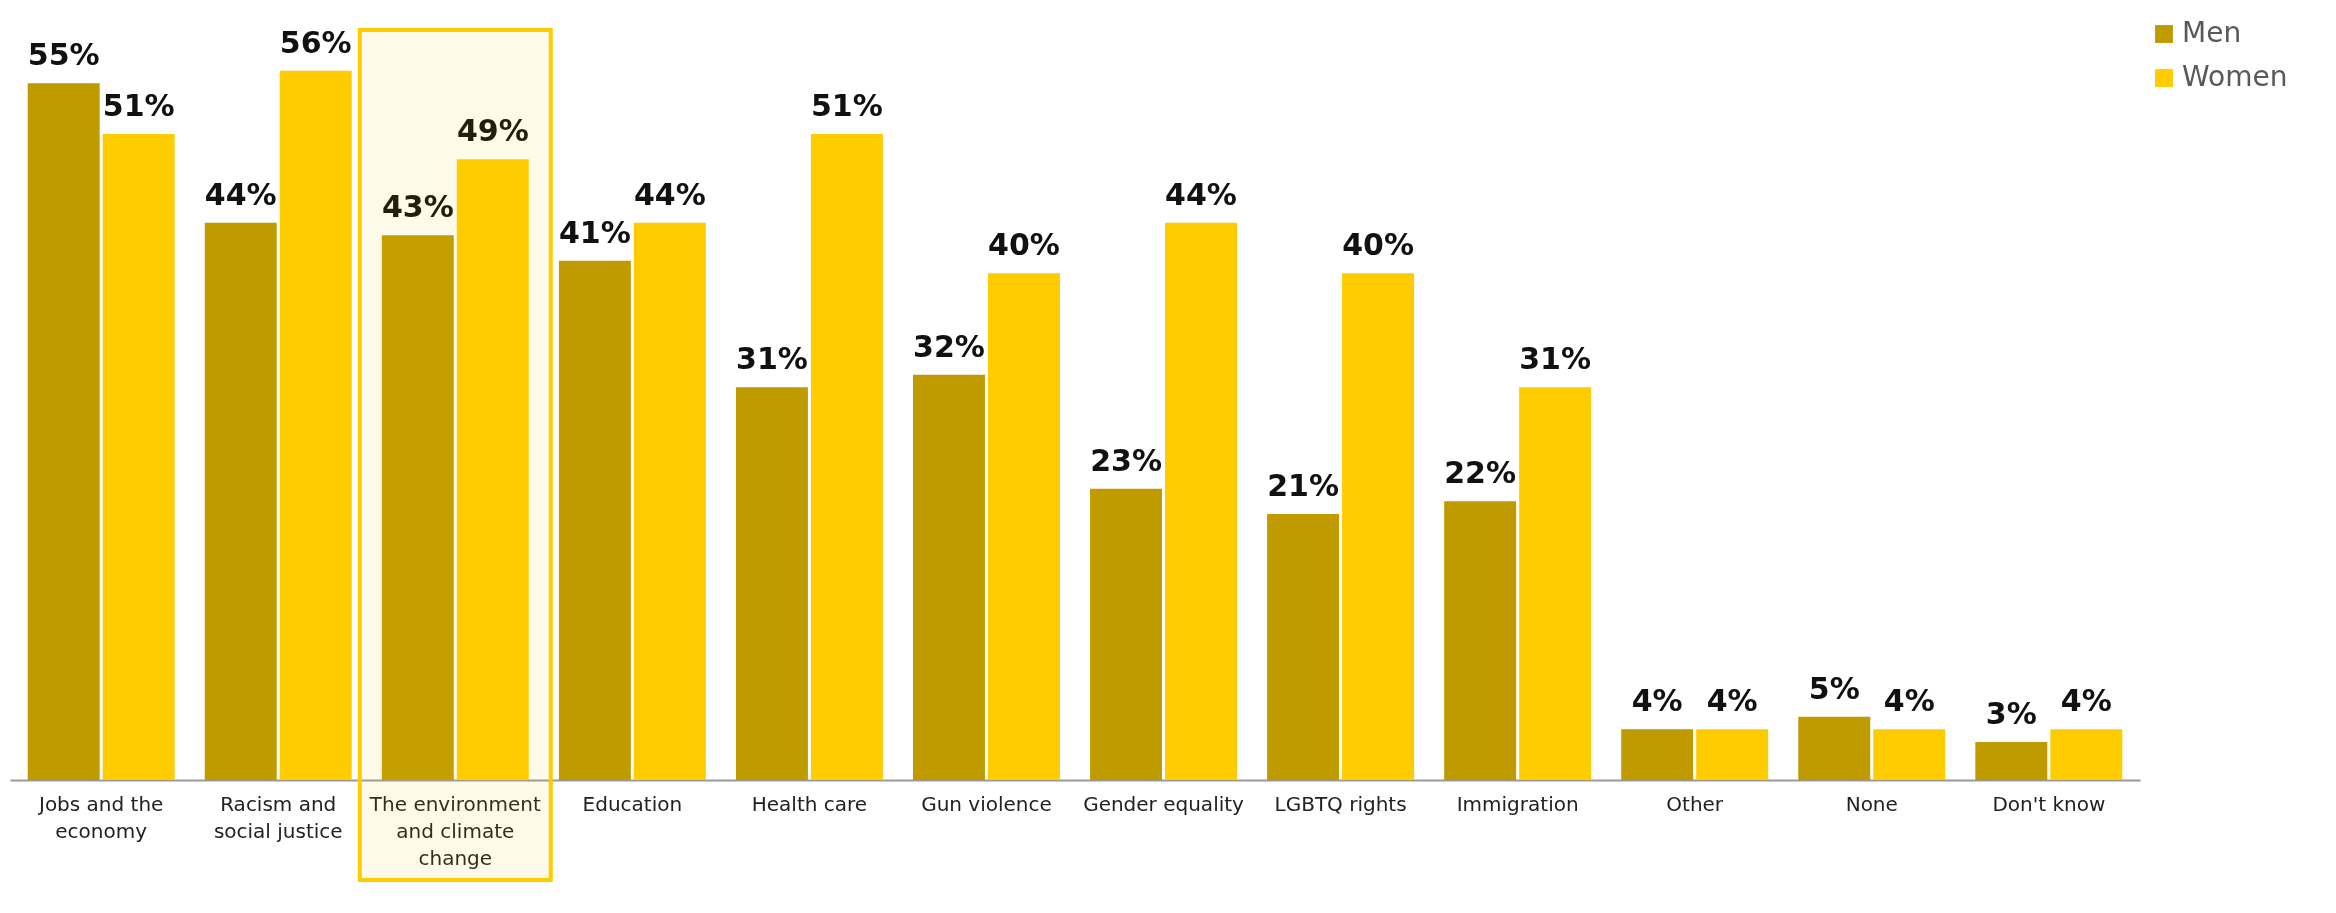 The width and height of the screenshot is (2336, 913). Describe the element at coordinates (63, 55) in the screenshot. I see `data-label: 55%` at that location.